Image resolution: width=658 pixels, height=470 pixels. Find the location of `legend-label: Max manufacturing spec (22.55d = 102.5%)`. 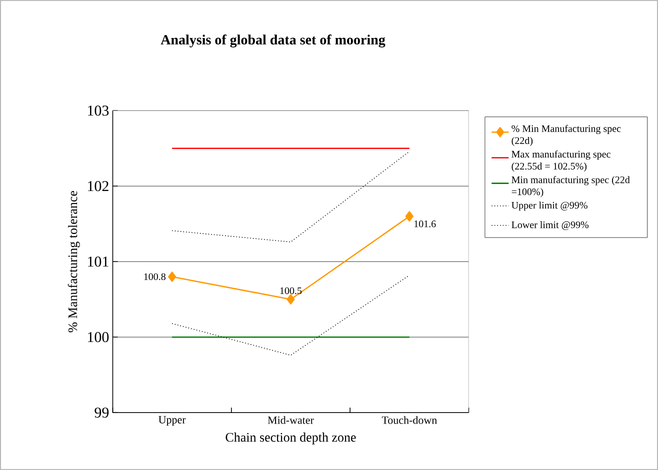

legend-label: Max manufacturing spec (22.55d = 102.5%) is located at coordinates (561, 161).